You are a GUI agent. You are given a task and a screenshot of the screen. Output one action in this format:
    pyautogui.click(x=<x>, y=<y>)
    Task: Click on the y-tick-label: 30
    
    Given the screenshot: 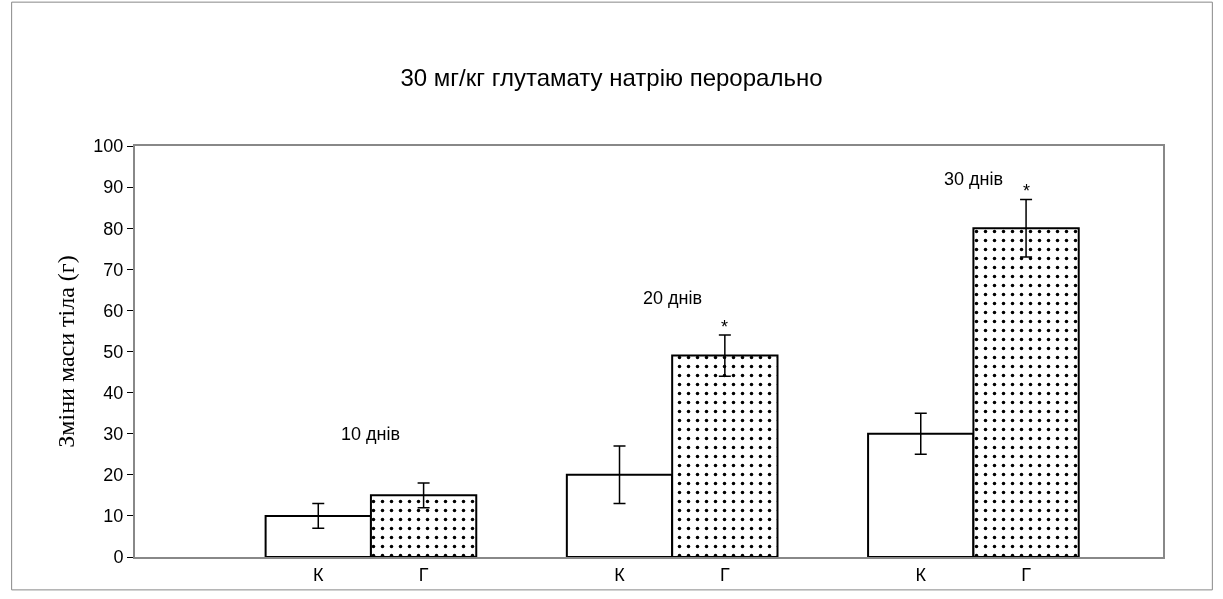 What is the action you would take?
    pyautogui.click(x=113, y=434)
    